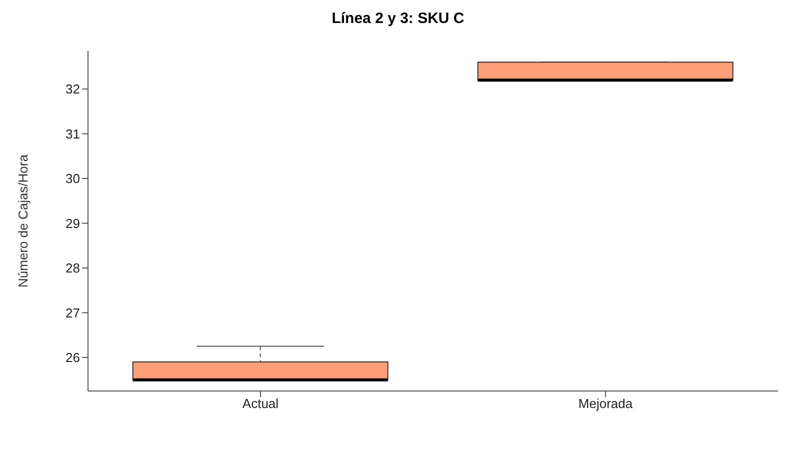  Describe the element at coordinates (73, 358) in the screenshot. I see `y-tick-label: 26` at that location.